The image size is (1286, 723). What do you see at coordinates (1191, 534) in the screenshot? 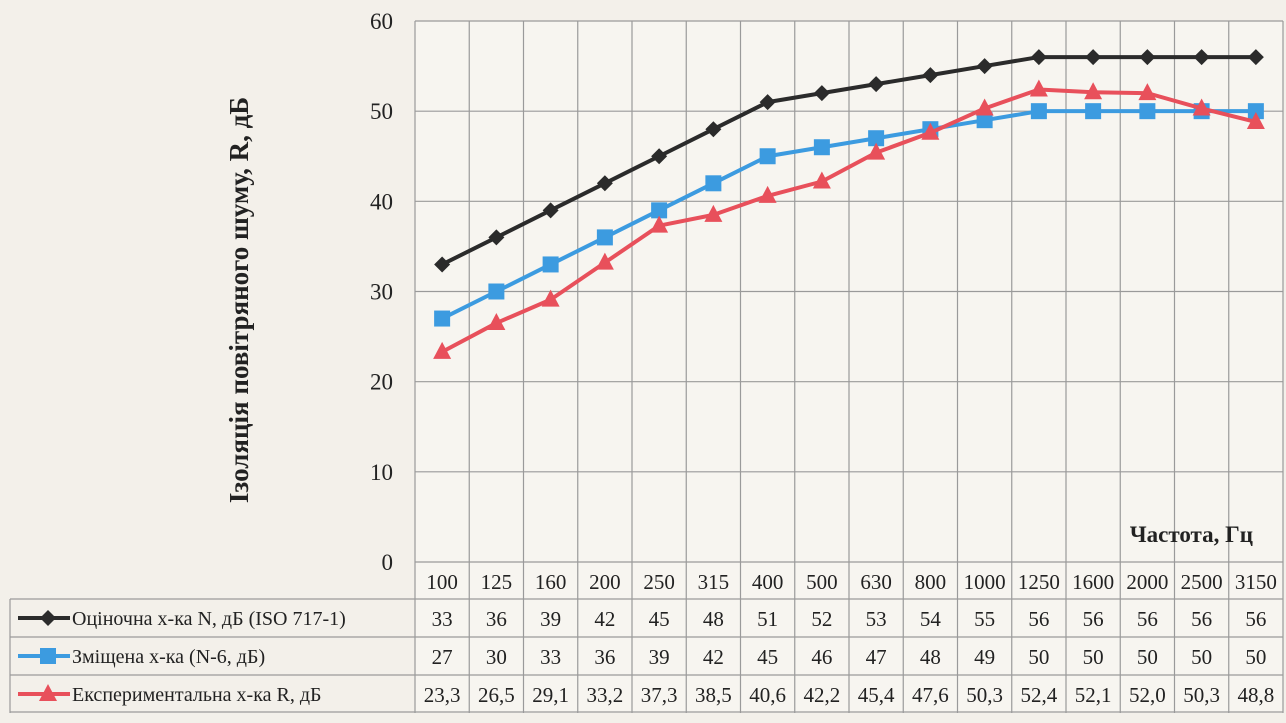
I see `x-axis-title: Частота, Гц` at bounding box center [1191, 534].